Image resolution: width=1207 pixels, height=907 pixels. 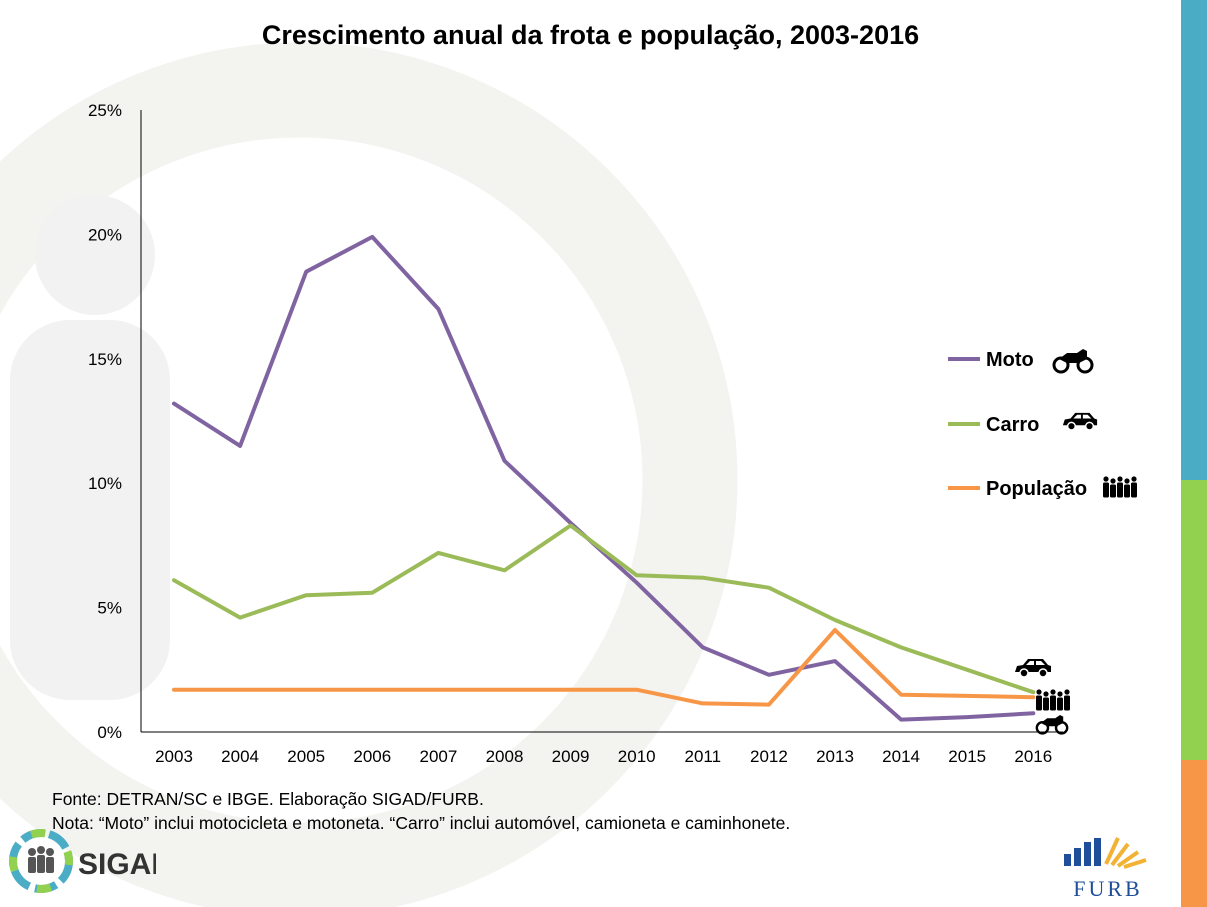 I want to click on y-tick-label: 0%, so click(x=109, y=732).